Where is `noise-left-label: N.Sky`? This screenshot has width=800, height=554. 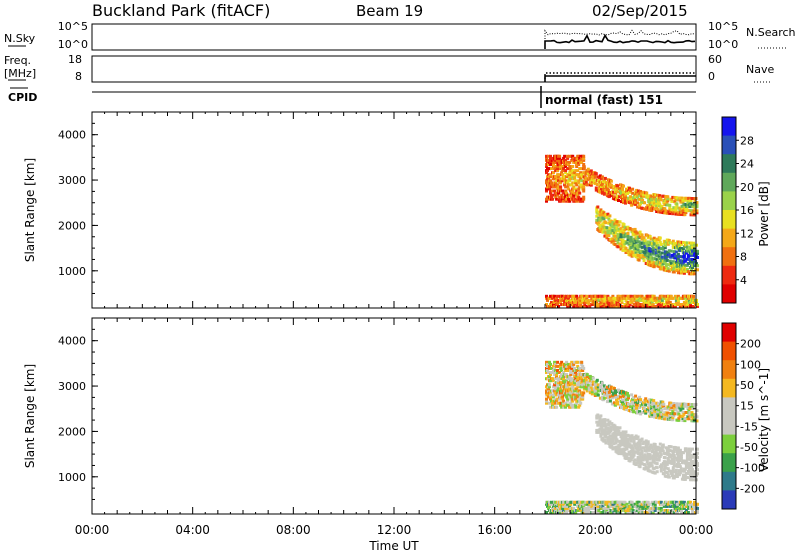 noise-left-label: N.Sky is located at coordinates (20, 38).